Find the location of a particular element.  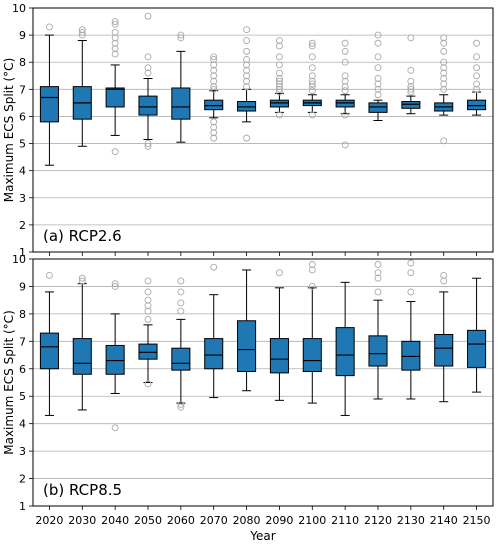

y-tick-label: 6 is located at coordinates (22, 369).